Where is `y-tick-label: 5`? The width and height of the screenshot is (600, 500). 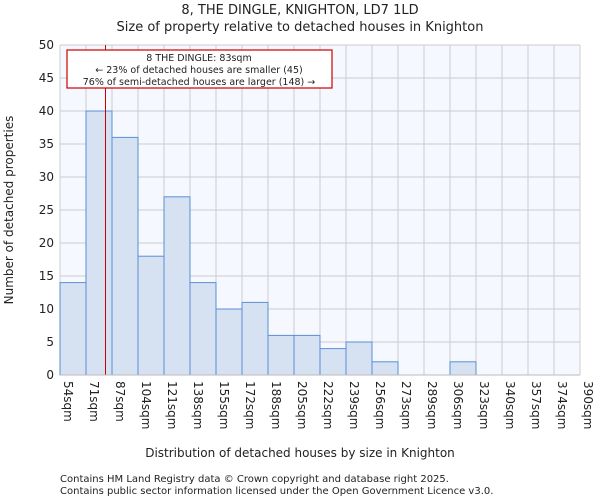 y-tick-label: 5 is located at coordinates (50, 342).